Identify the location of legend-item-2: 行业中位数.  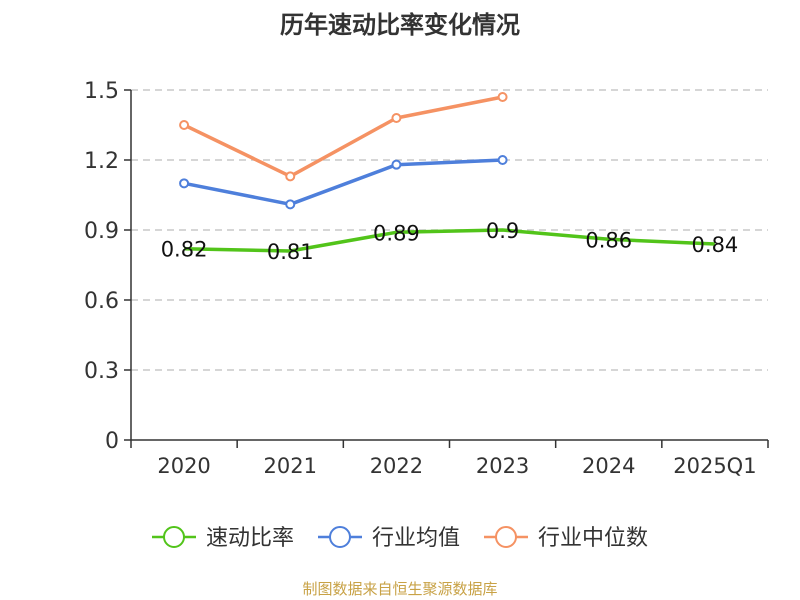
(566, 538).